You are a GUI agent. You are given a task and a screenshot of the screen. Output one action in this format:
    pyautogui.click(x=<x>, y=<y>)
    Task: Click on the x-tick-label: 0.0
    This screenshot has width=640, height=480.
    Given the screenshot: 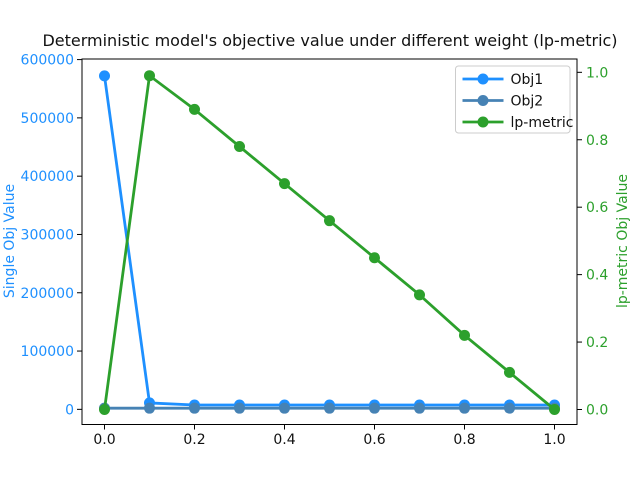 What is the action you would take?
    pyautogui.click(x=104, y=440)
    